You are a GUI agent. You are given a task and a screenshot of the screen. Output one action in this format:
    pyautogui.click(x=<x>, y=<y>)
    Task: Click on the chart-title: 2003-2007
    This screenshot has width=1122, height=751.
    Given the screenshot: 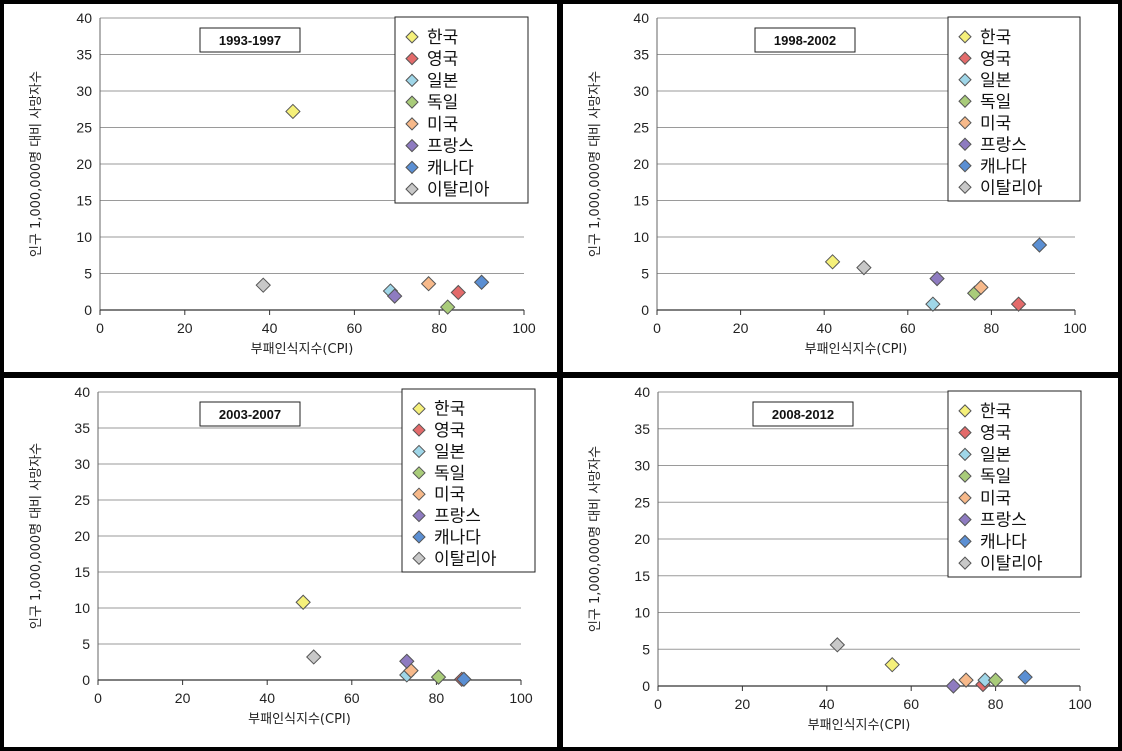 What is the action you would take?
    pyautogui.click(x=250, y=414)
    